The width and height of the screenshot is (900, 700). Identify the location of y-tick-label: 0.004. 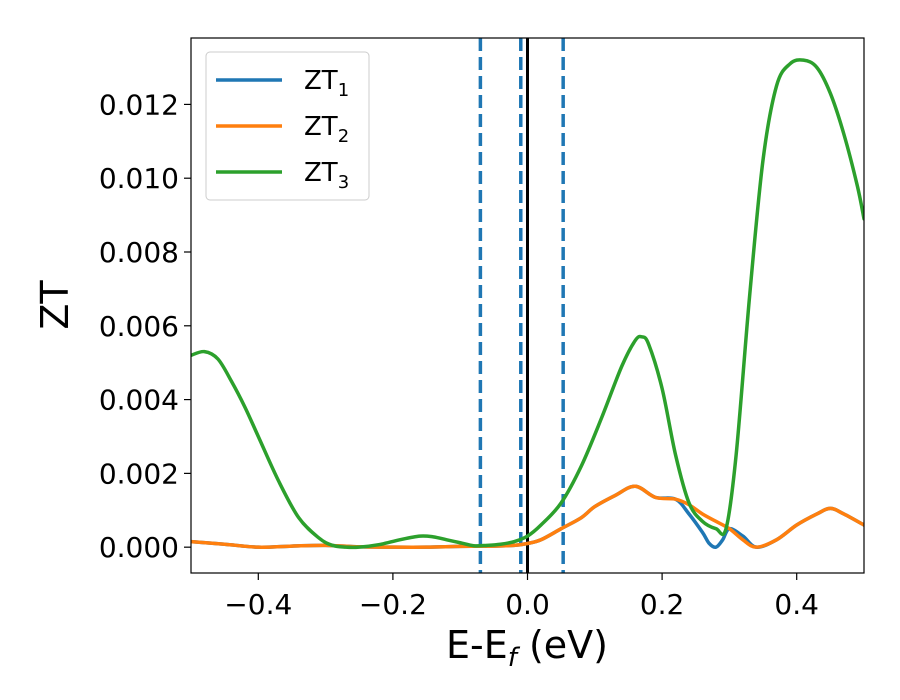
(139, 400).